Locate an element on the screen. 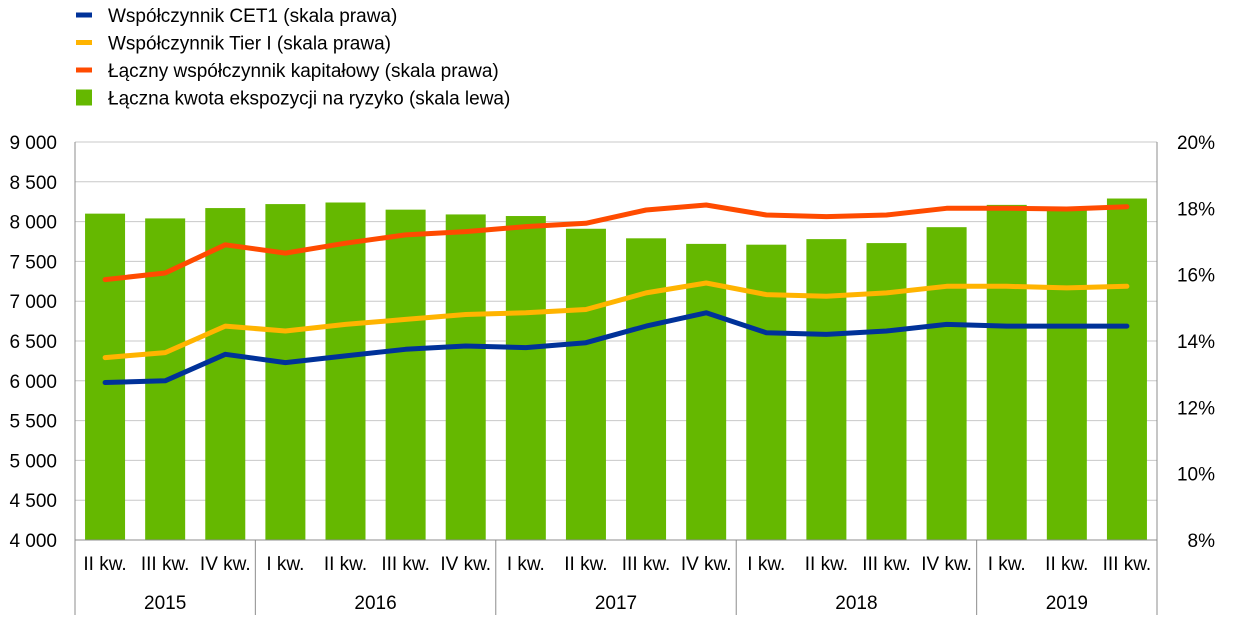 The width and height of the screenshot is (1240, 620). y-right-tick-label: 8% is located at coordinates (1202, 541).